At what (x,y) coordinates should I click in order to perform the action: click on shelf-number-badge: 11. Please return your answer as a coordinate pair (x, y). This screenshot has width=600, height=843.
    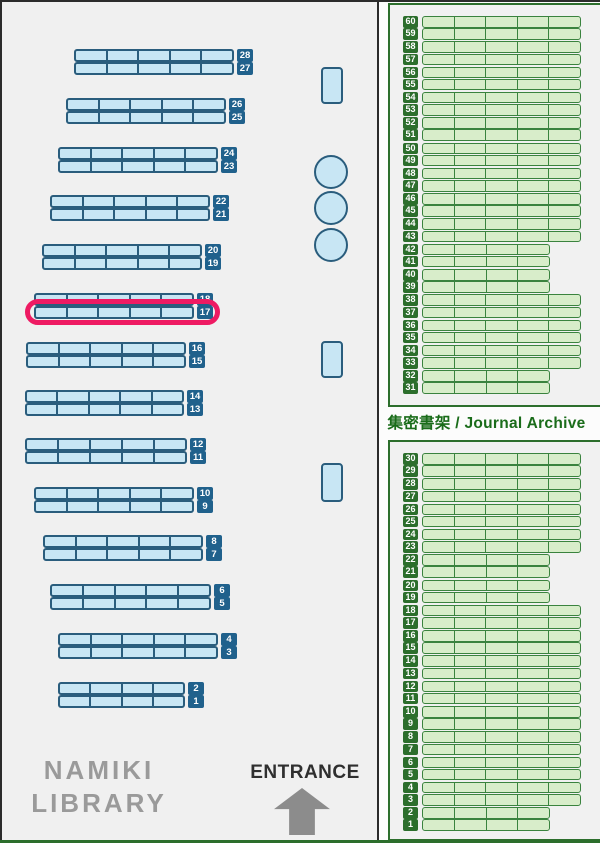
    Looking at the image, I should click on (198, 457).